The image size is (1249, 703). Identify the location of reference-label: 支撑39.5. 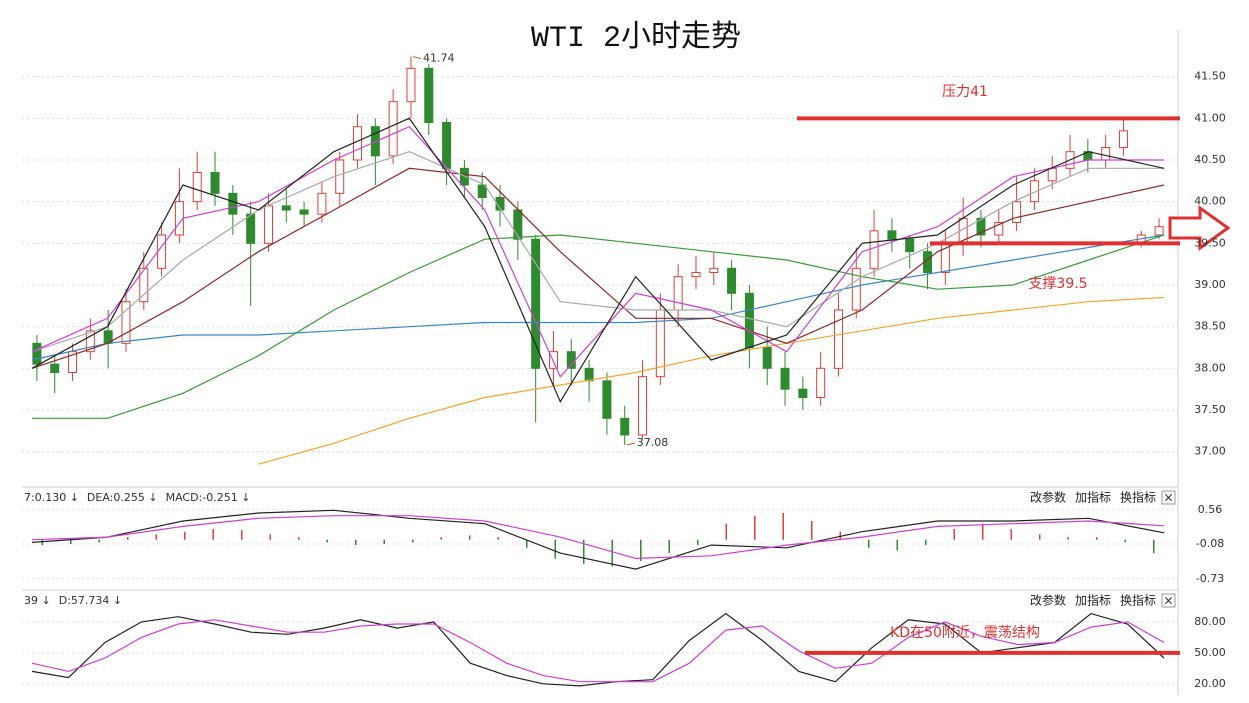
(1057, 284).